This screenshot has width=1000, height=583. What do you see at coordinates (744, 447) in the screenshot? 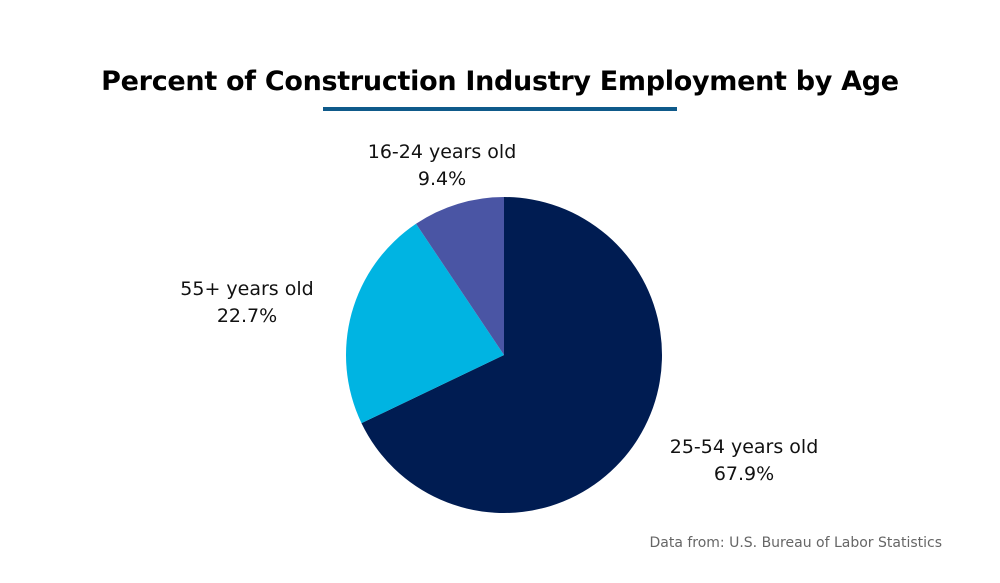
I see `slice-category: 25-54 years old` at bounding box center [744, 447].